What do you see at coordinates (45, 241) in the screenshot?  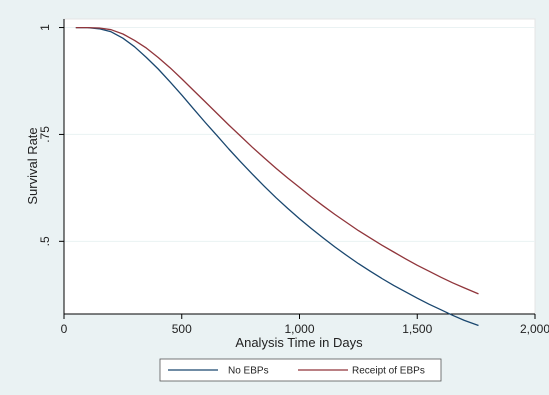 I see `y-tick-label: .5` at bounding box center [45, 241].